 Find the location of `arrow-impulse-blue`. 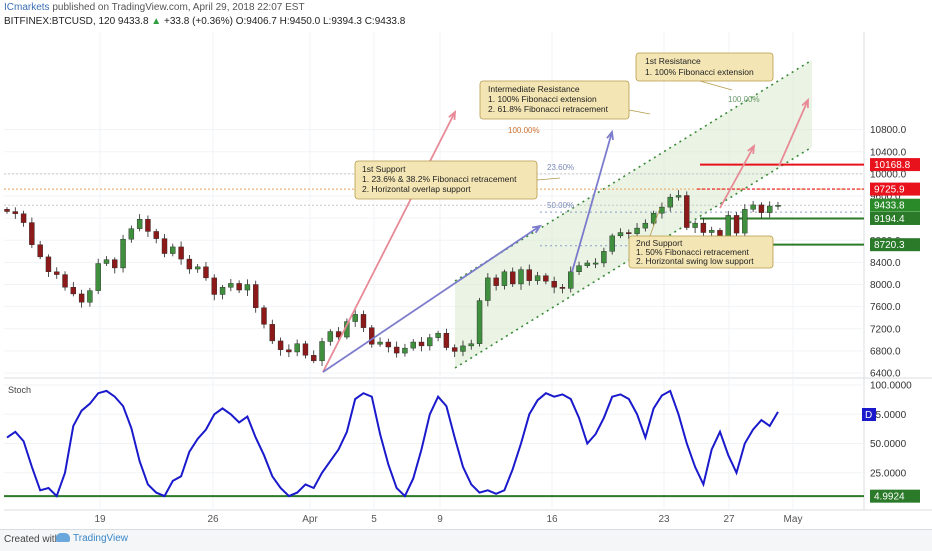

arrow-impulse-blue is located at coordinates (432, 298).